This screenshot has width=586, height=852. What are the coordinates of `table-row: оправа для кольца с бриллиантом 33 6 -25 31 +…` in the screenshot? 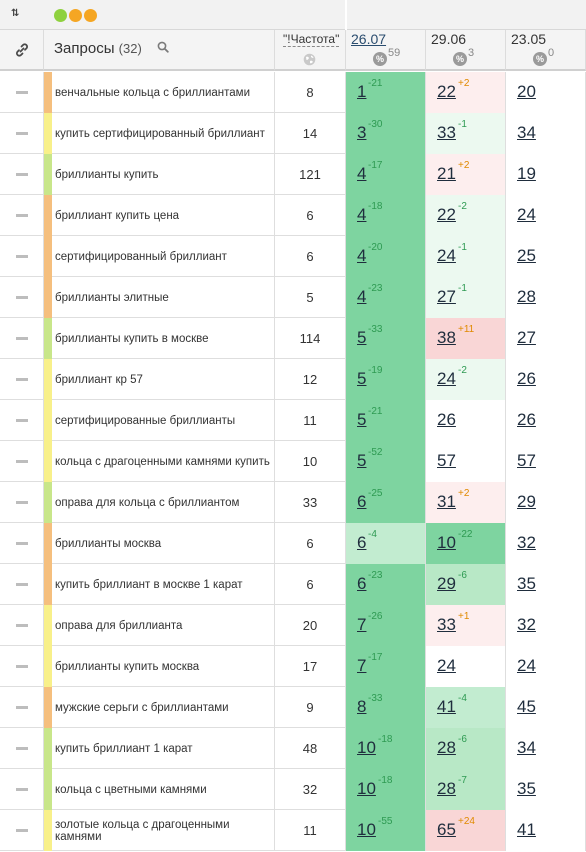 It's located at (293, 502).